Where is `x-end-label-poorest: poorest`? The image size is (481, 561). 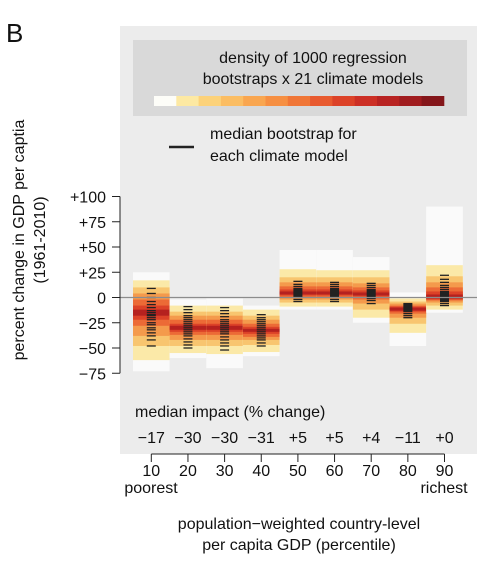 x-end-label-poorest: poorest is located at coordinates (151, 488).